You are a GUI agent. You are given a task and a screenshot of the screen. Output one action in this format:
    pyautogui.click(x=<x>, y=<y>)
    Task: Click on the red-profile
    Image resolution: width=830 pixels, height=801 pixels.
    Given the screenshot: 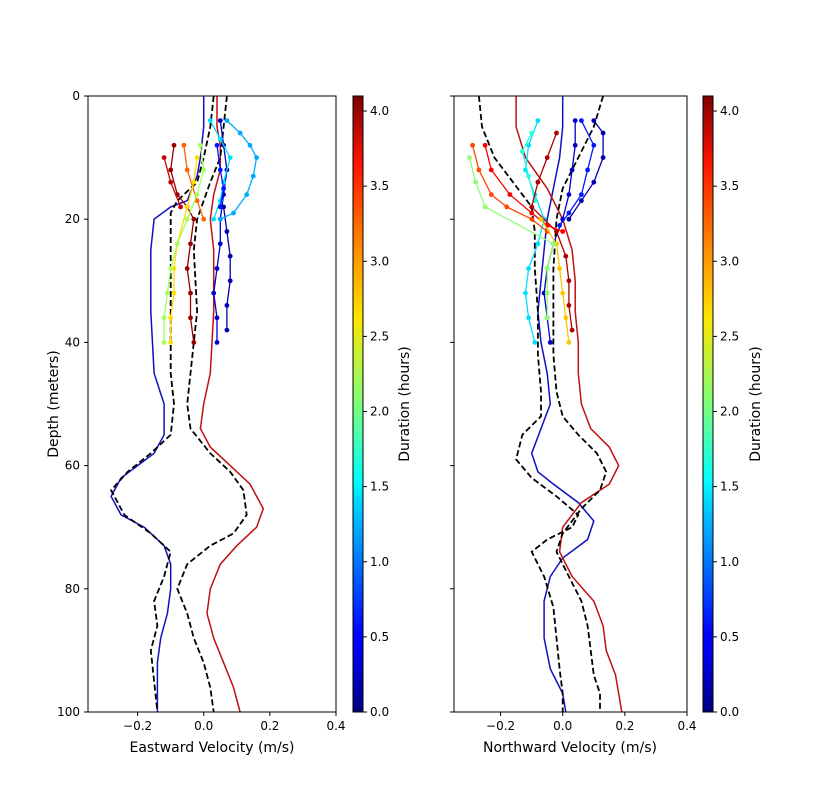 What is the action you would take?
    pyautogui.click(x=232, y=404)
    